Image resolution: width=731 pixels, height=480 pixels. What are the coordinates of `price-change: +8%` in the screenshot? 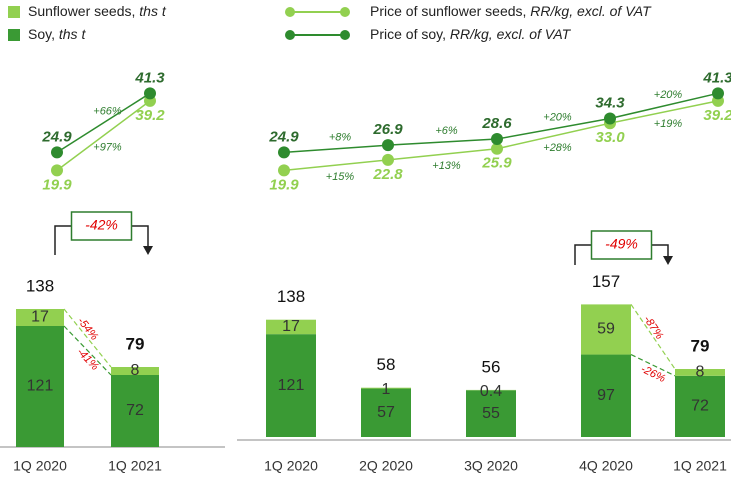 It's located at (340, 138).